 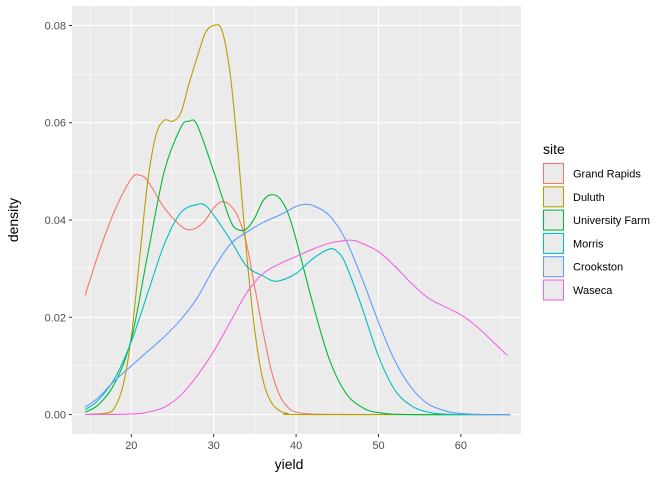 I want to click on legend-key-morris, so click(x=553, y=243).